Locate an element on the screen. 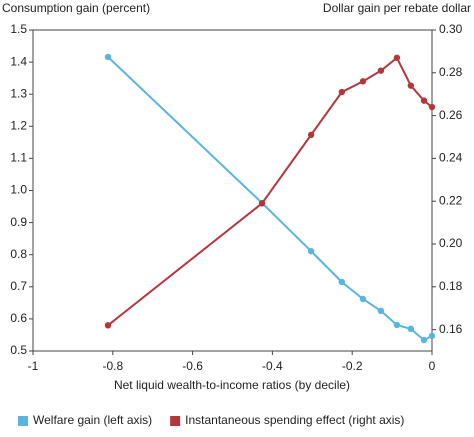 The image size is (474, 437). y2-tick-label: 0.22 is located at coordinates (451, 200).